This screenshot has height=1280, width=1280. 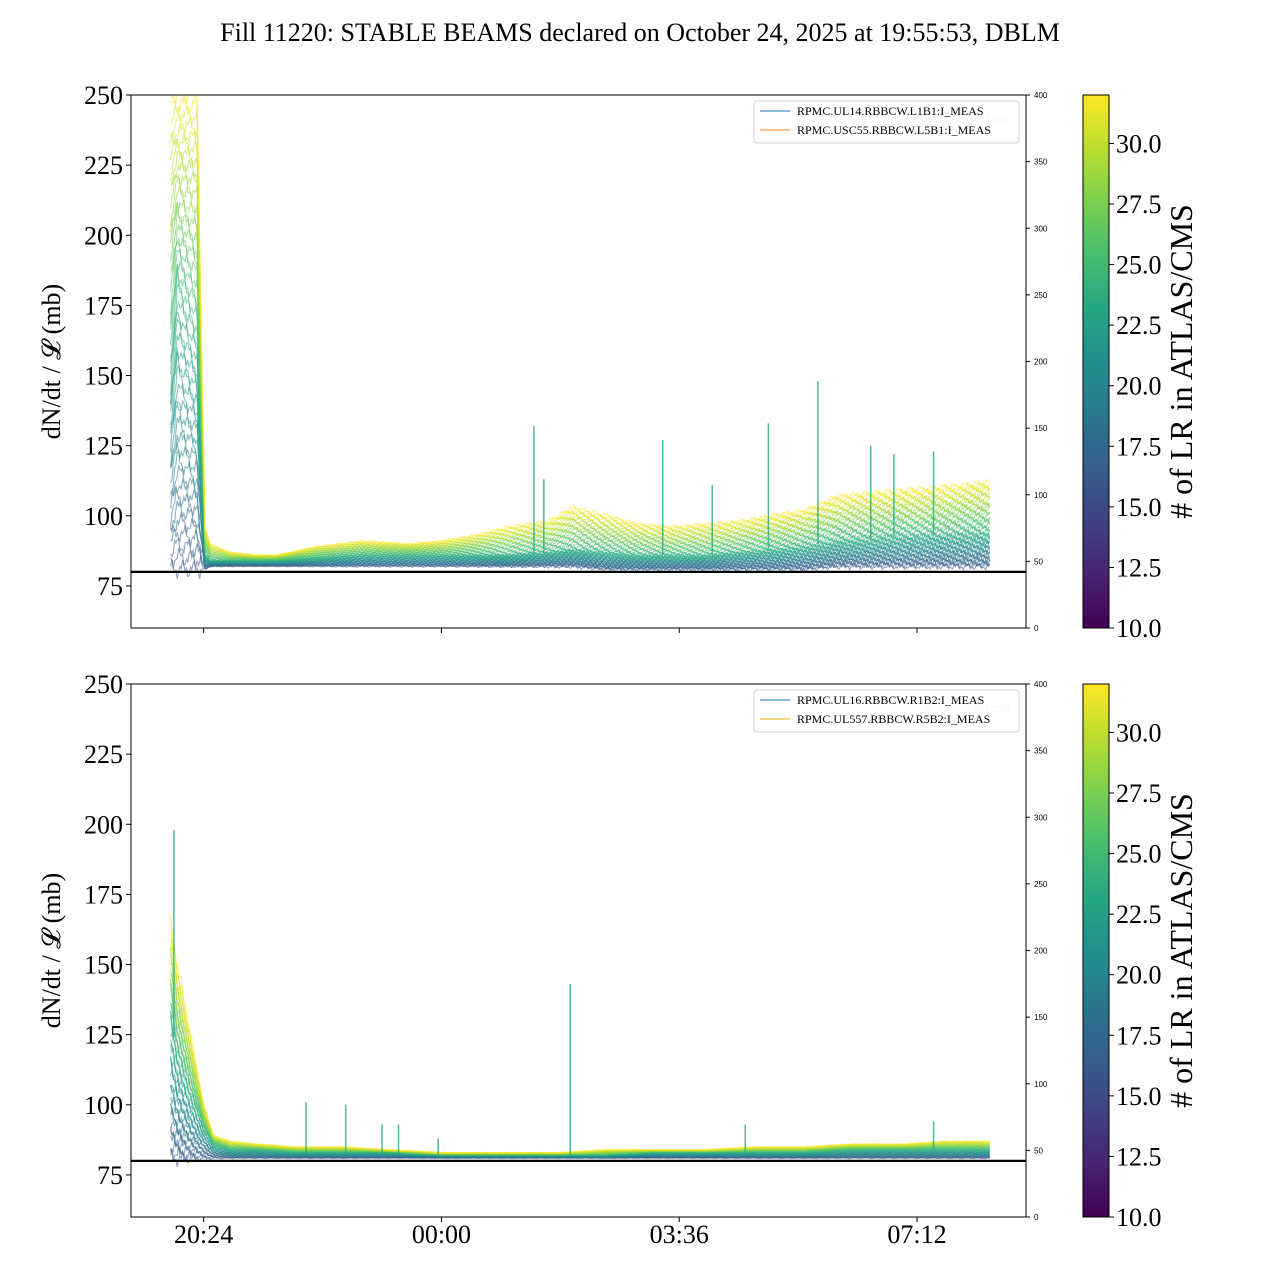 I want to click on colorbar-tick-label: 10.0, so click(x=1139, y=1217).